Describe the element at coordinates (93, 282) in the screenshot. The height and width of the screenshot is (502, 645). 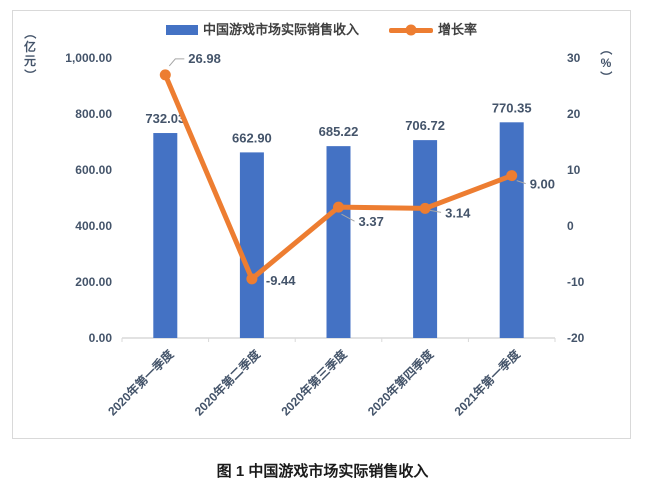
I see `left-axis-tick-label: 200.00` at that location.